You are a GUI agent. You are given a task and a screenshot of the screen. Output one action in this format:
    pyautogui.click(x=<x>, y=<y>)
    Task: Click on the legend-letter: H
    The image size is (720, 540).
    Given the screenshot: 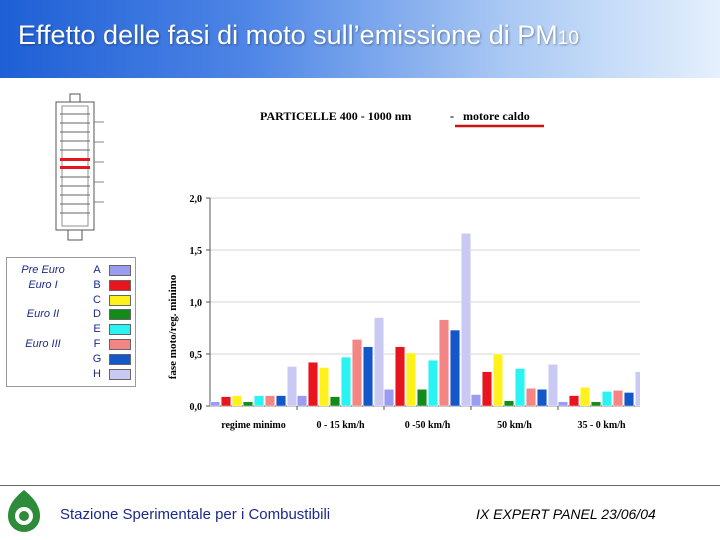 What is the action you would take?
    pyautogui.click(x=97, y=373)
    